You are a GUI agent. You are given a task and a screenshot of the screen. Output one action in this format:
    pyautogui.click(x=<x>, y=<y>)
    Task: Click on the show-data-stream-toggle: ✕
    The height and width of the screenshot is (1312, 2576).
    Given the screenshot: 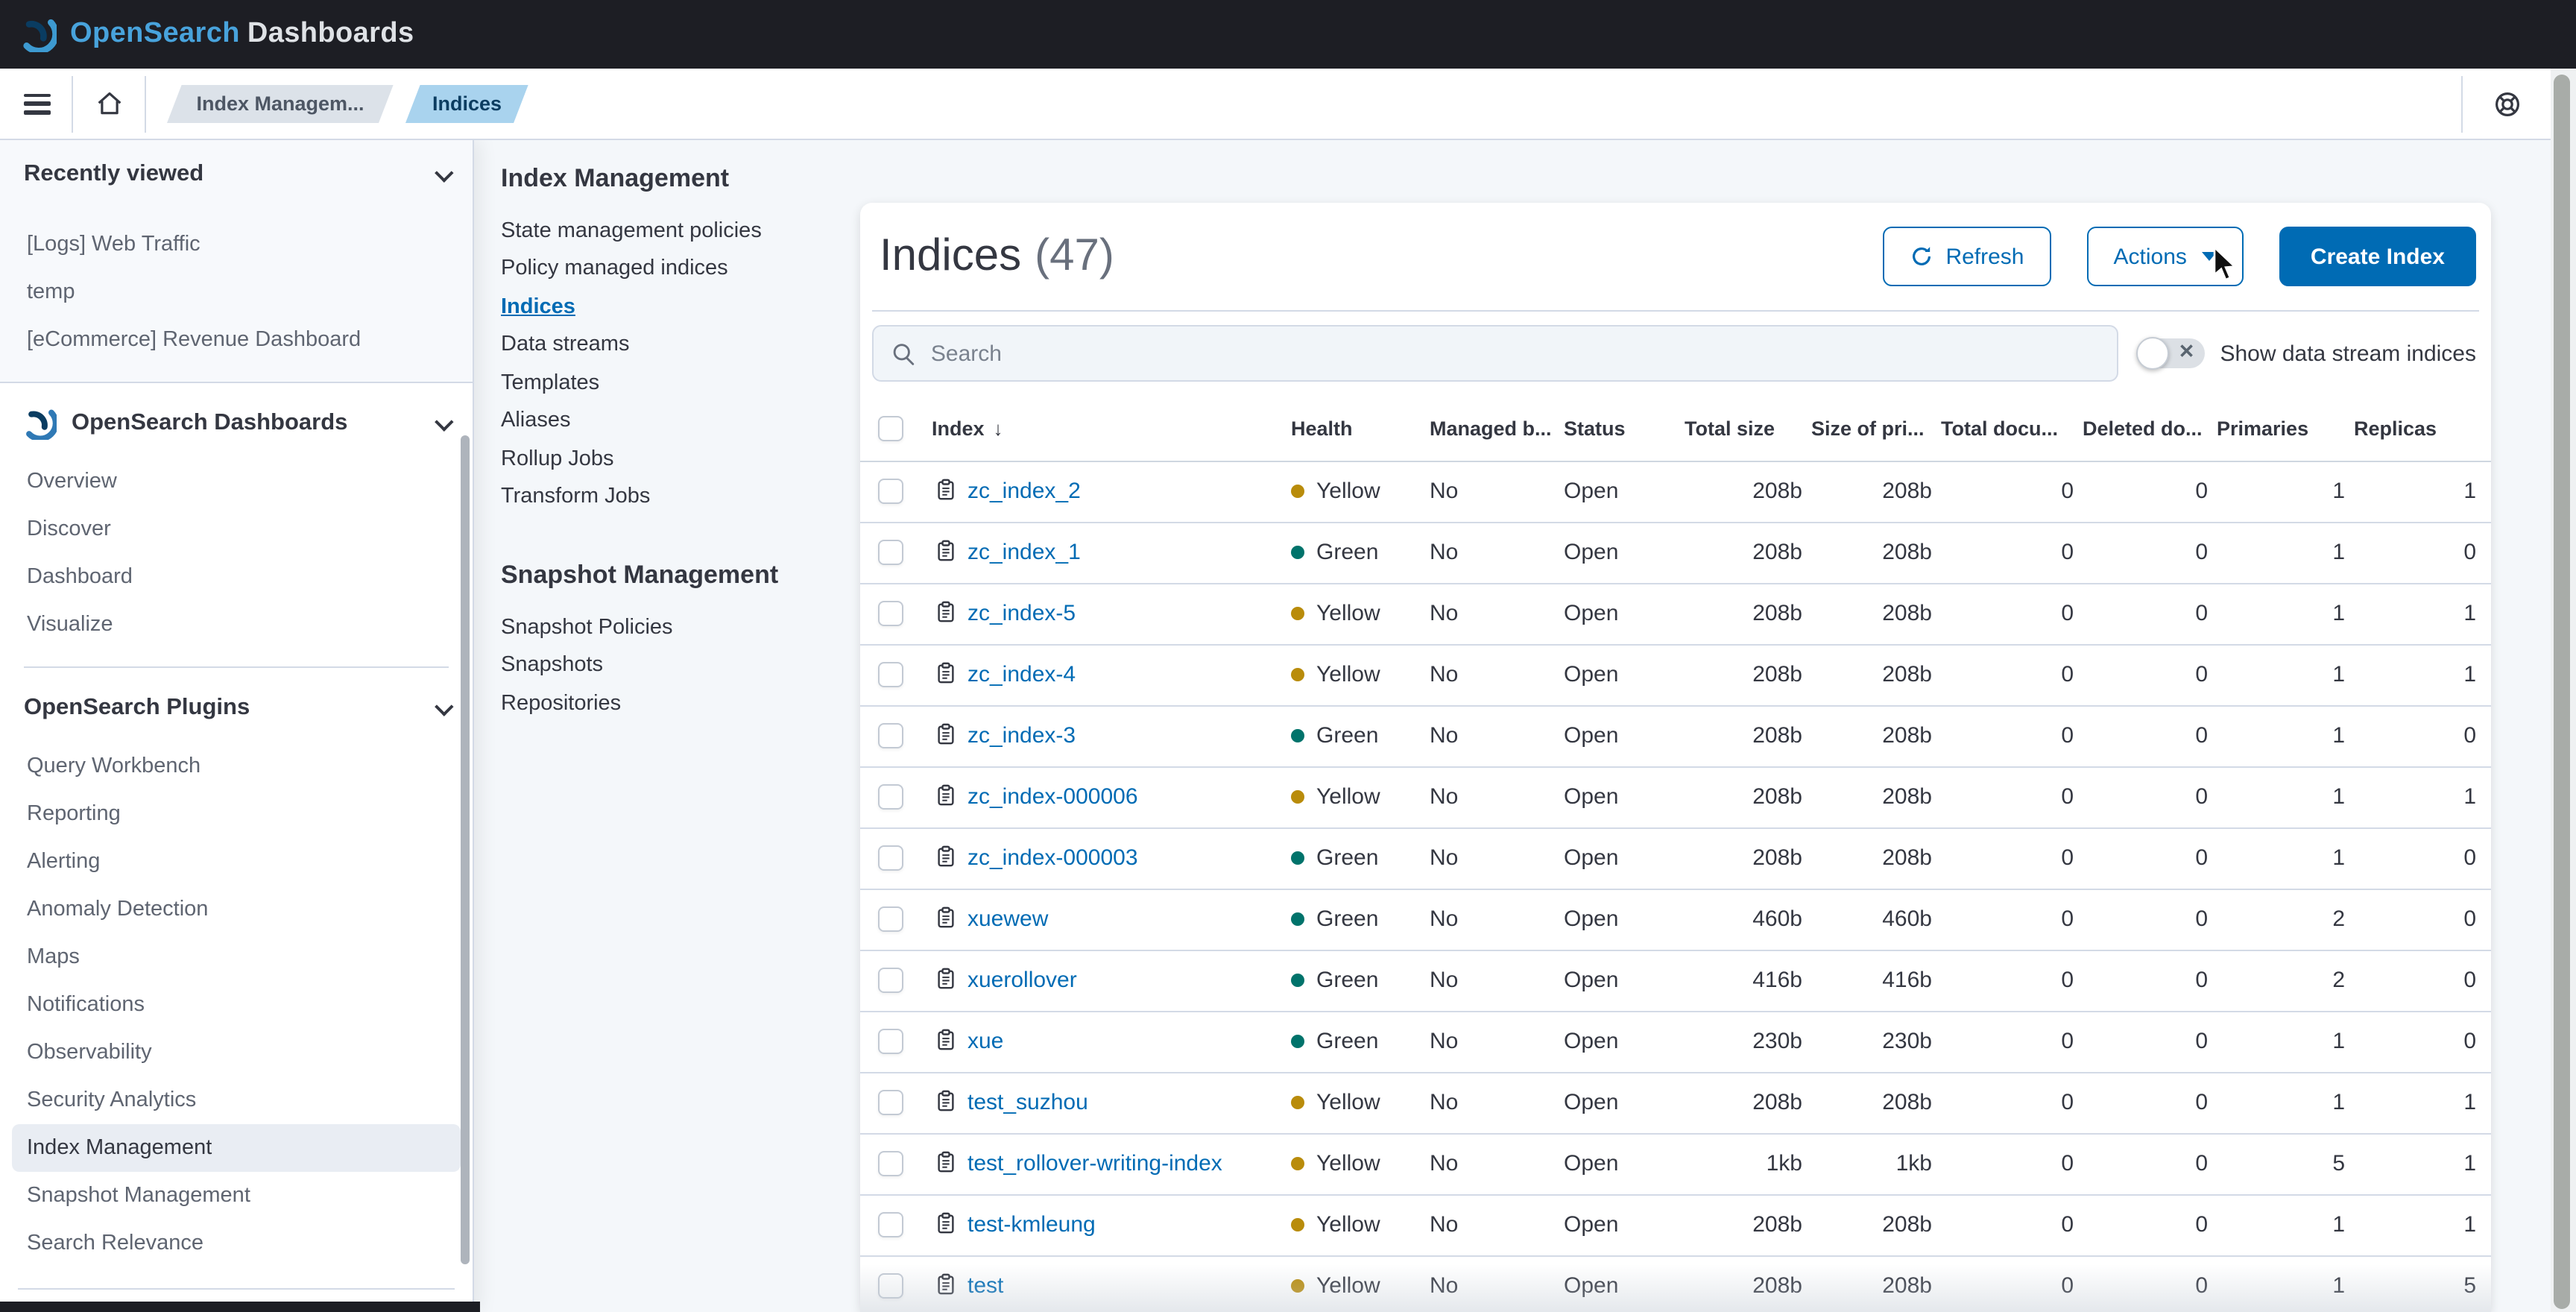 What is the action you would take?
    pyautogui.click(x=2171, y=354)
    